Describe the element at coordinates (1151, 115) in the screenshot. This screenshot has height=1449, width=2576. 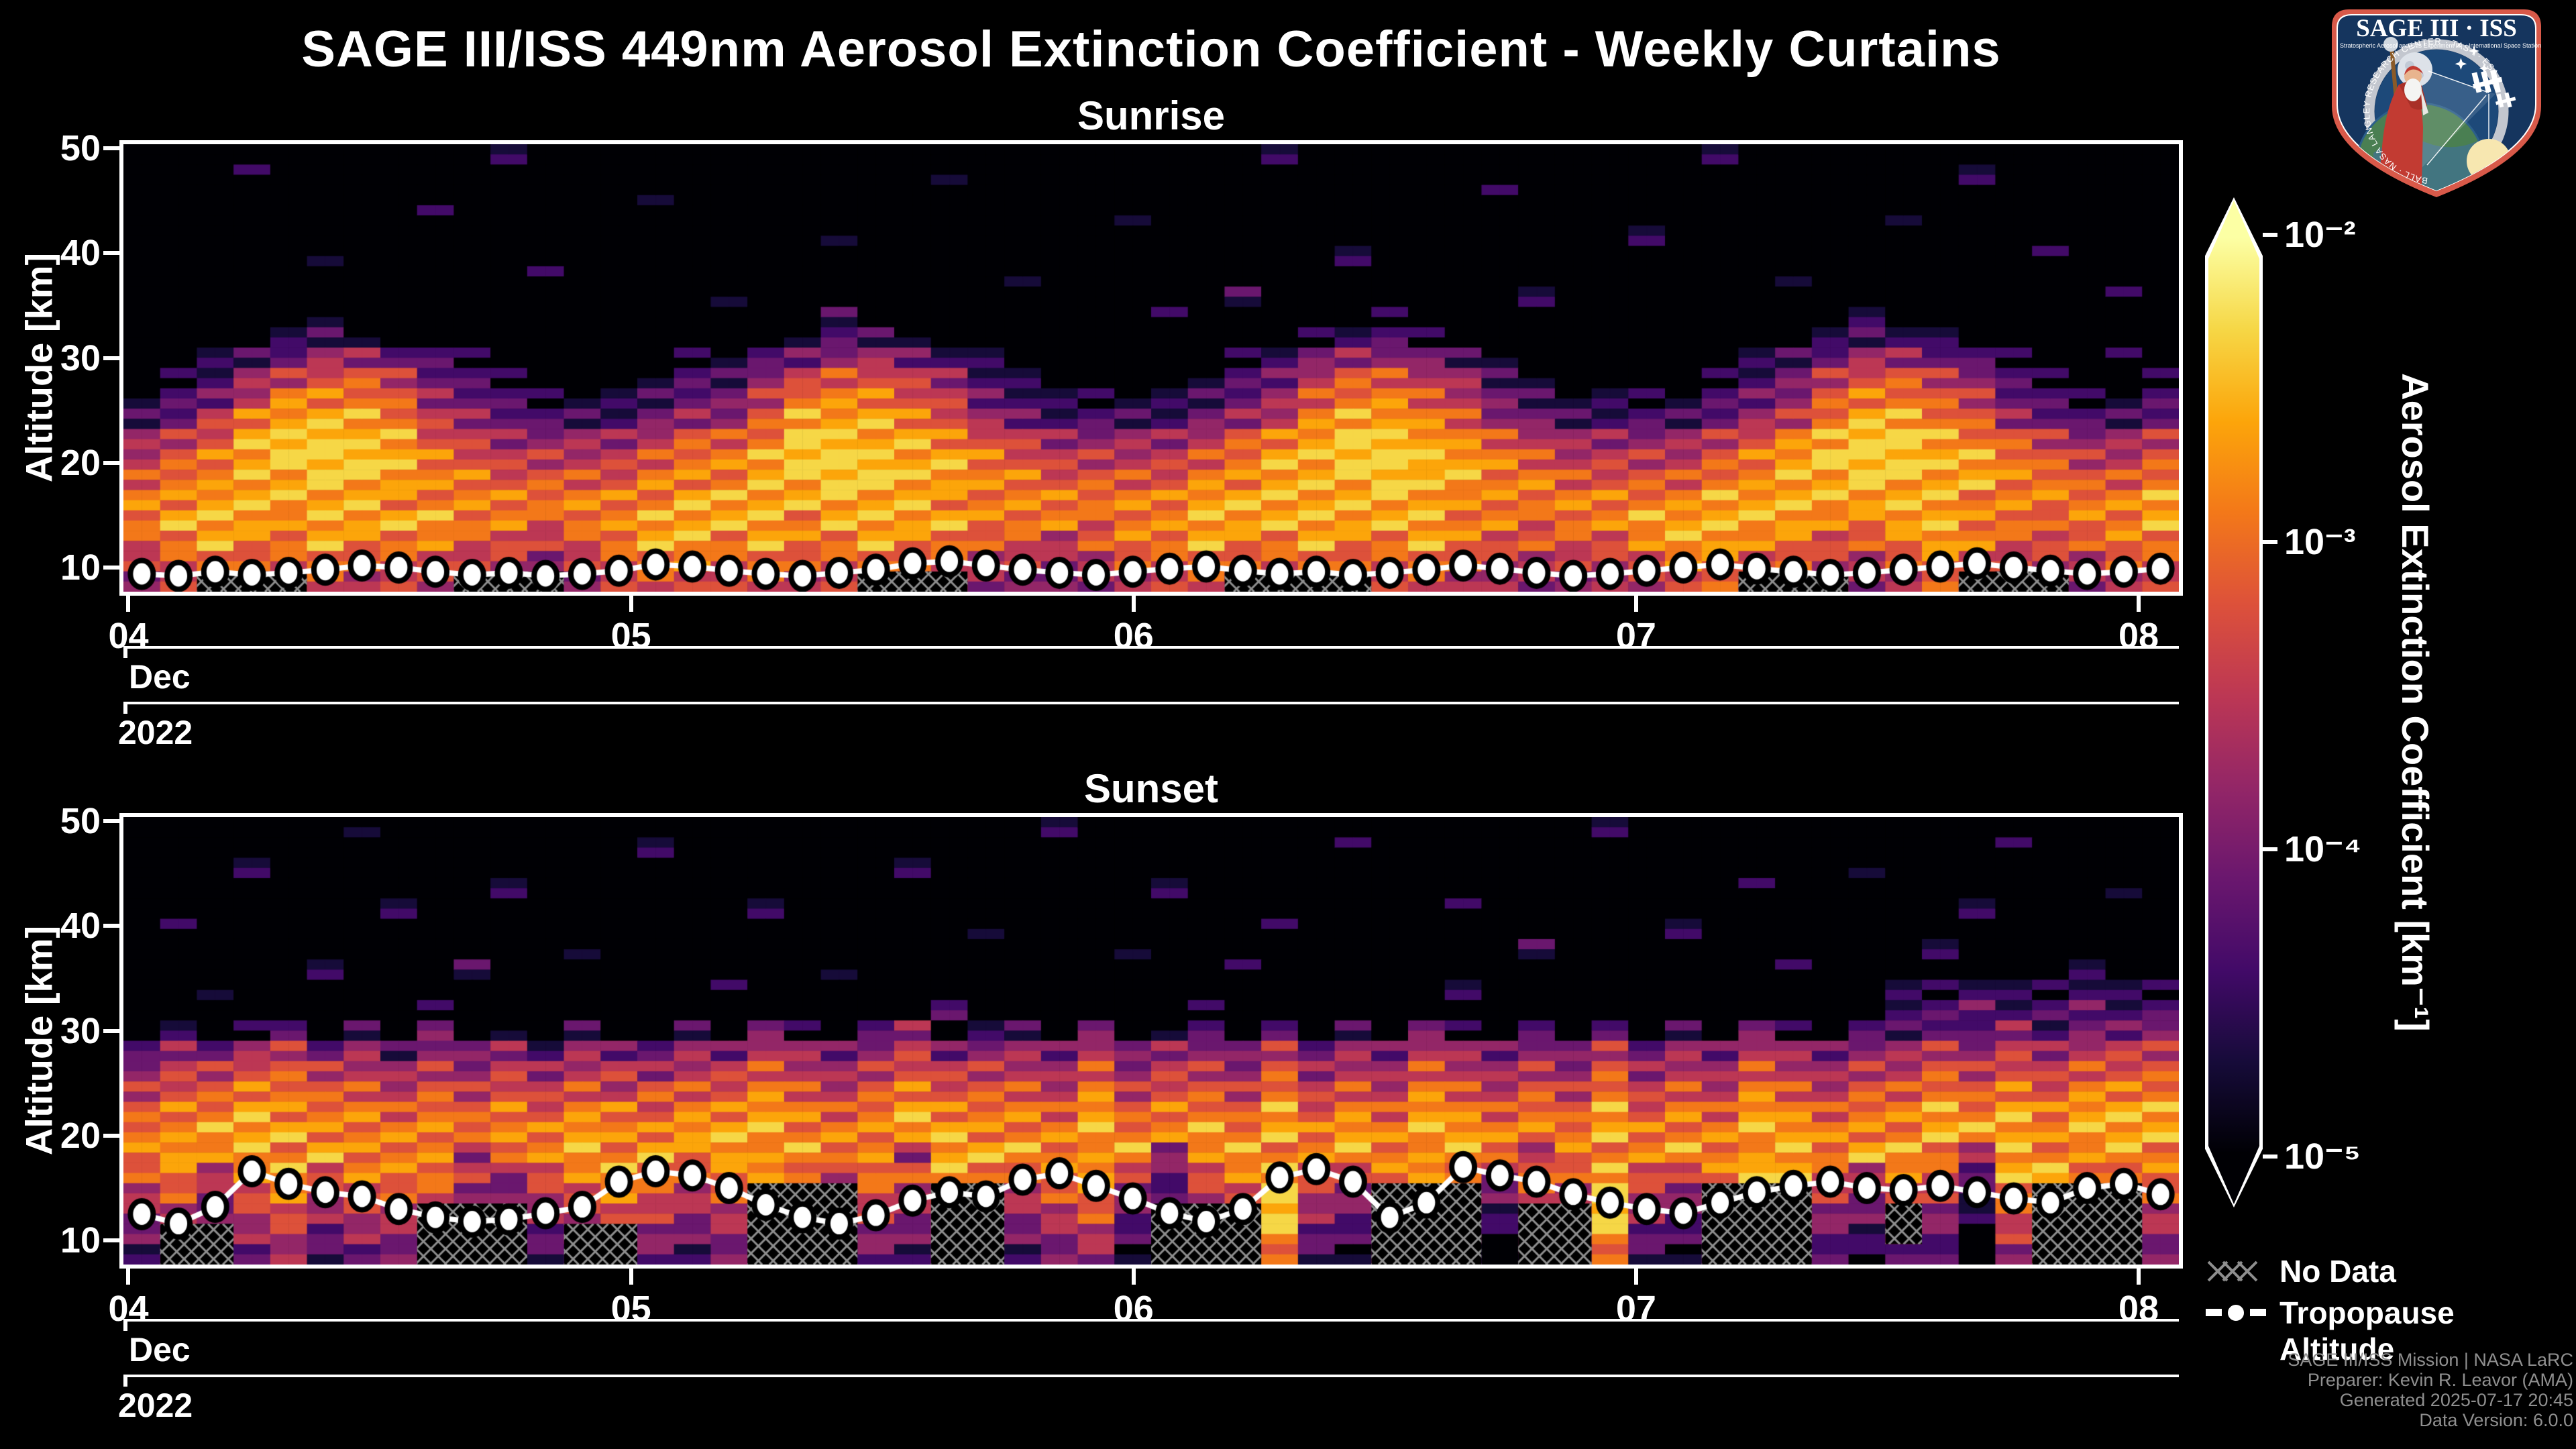
I see `sunrise-panel-subtitle: Sunrise` at that location.